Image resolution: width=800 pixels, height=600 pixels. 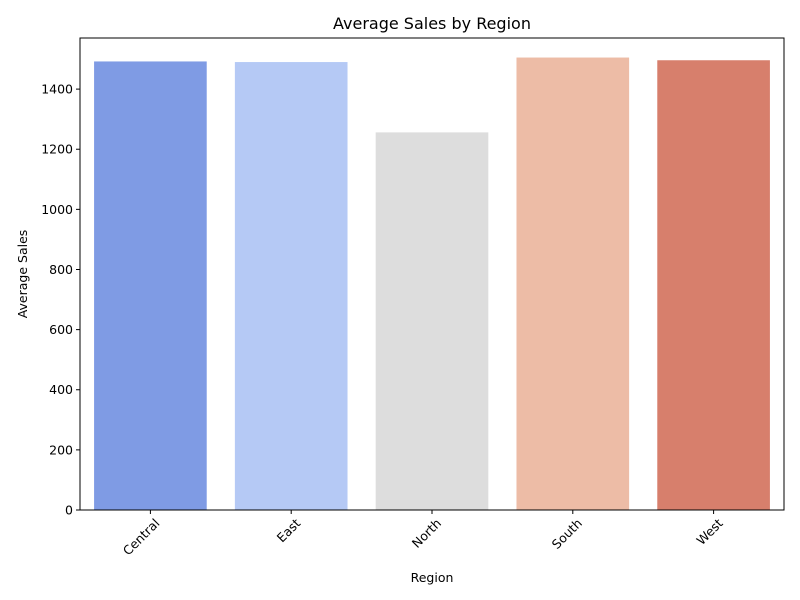 What do you see at coordinates (709, 531) in the screenshot?
I see `x-tick-label-west: West` at bounding box center [709, 531].